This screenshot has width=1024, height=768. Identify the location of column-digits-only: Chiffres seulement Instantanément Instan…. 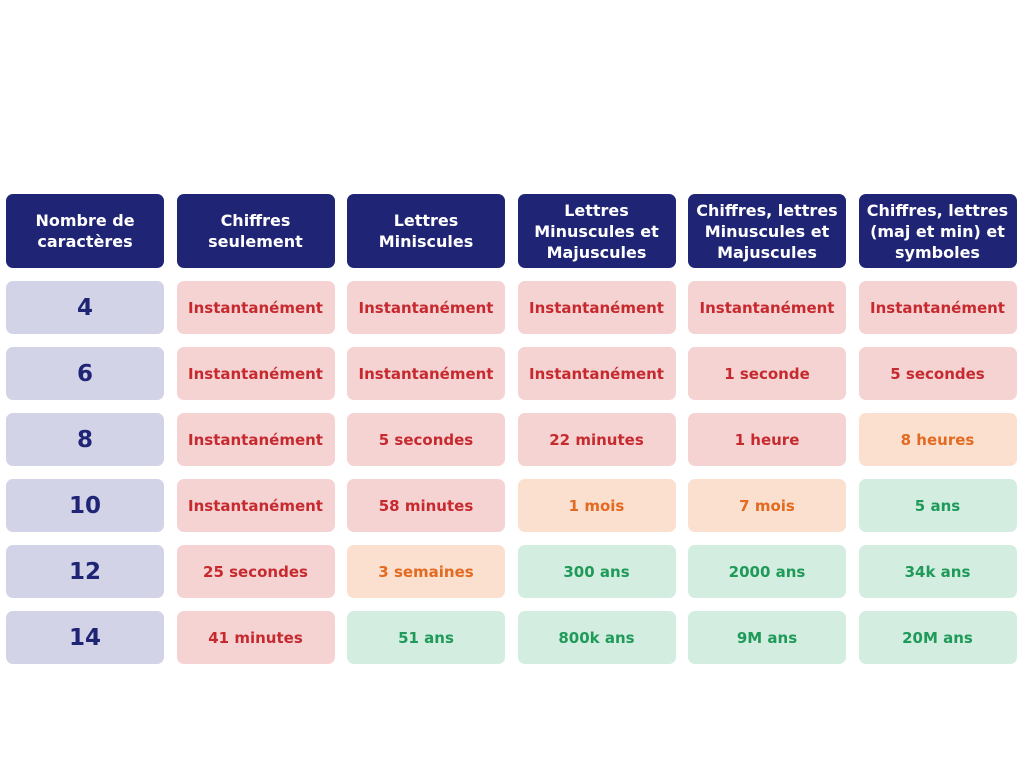
(255, 429).